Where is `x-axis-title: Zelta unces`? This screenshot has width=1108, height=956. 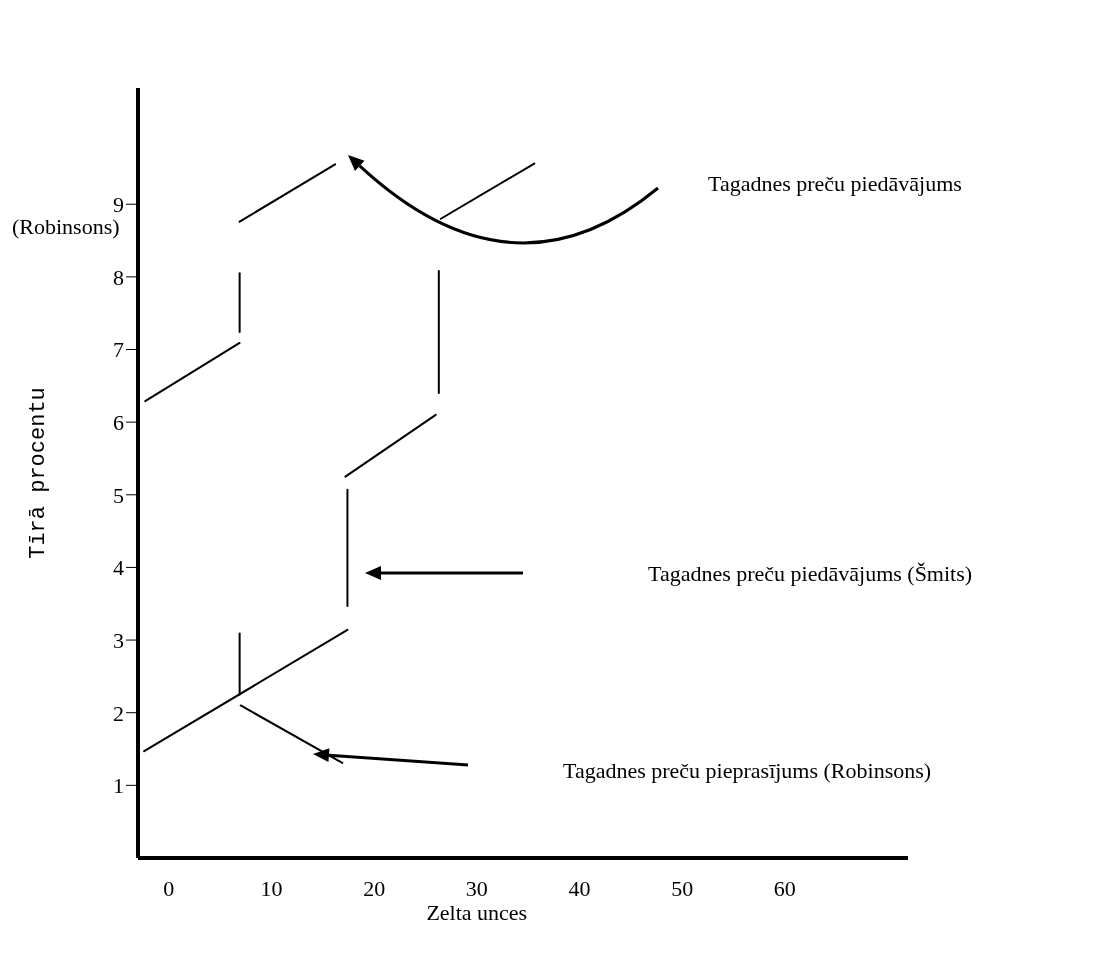 x-axis-title: Zelta unces is located at coordinates (477, 912).